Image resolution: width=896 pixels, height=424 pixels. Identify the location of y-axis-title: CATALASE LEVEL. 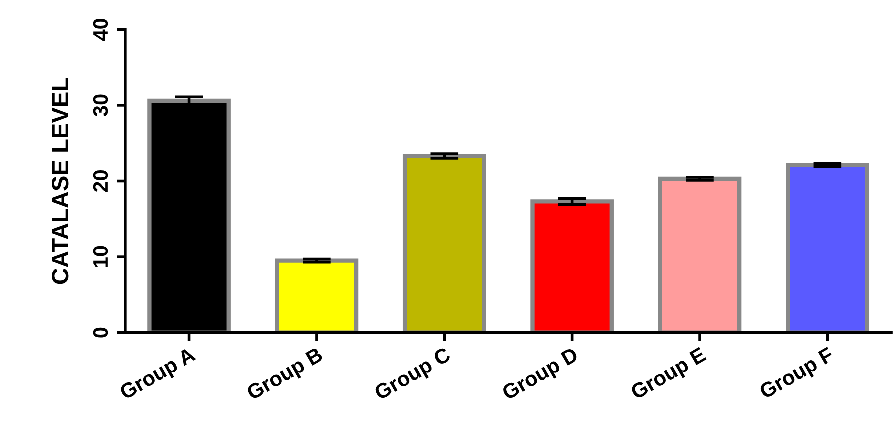
(60, 181).